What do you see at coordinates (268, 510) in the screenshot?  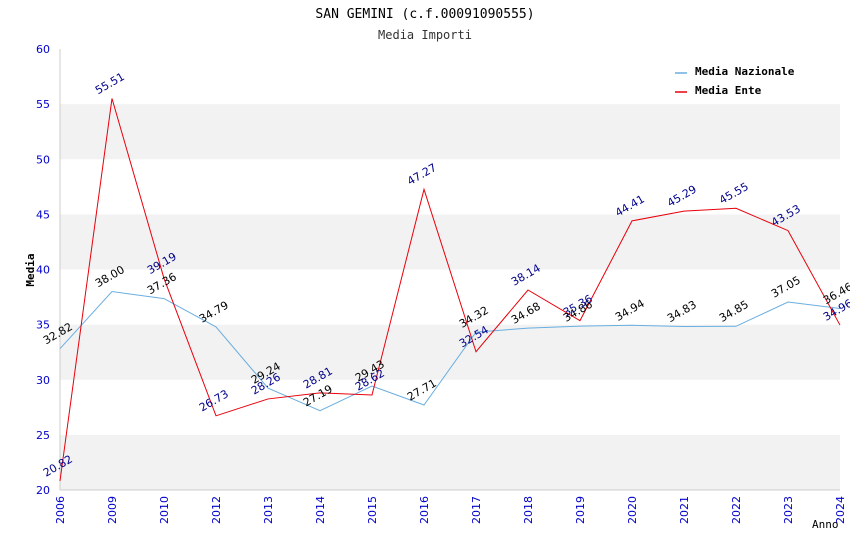 I see `x-tick-label: 2013` at bounding box center [268, 510].